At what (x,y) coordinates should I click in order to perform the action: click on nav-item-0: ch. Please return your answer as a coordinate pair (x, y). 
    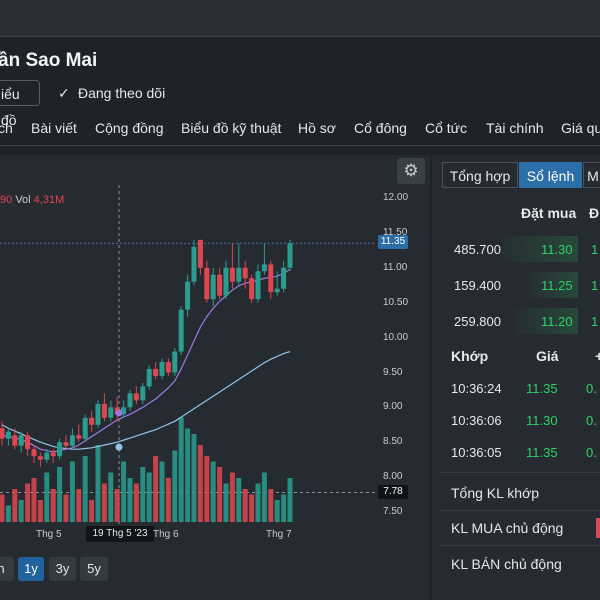
    Looking at the image, I should click on (6, 128).